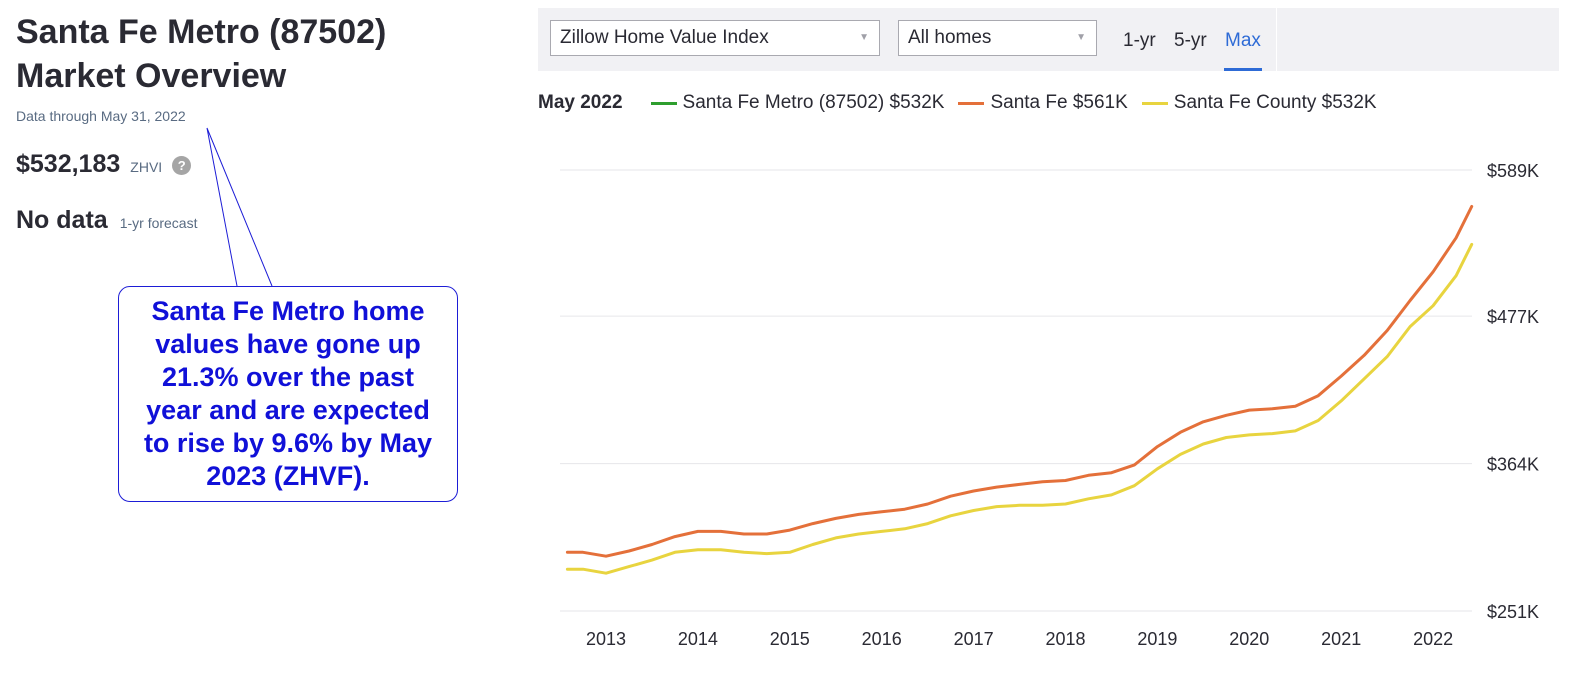  What do you see at coordinates (146, 167) in the screenshot?
I see `zhvi-label: ZHVI` at bounding box center [146, 167].